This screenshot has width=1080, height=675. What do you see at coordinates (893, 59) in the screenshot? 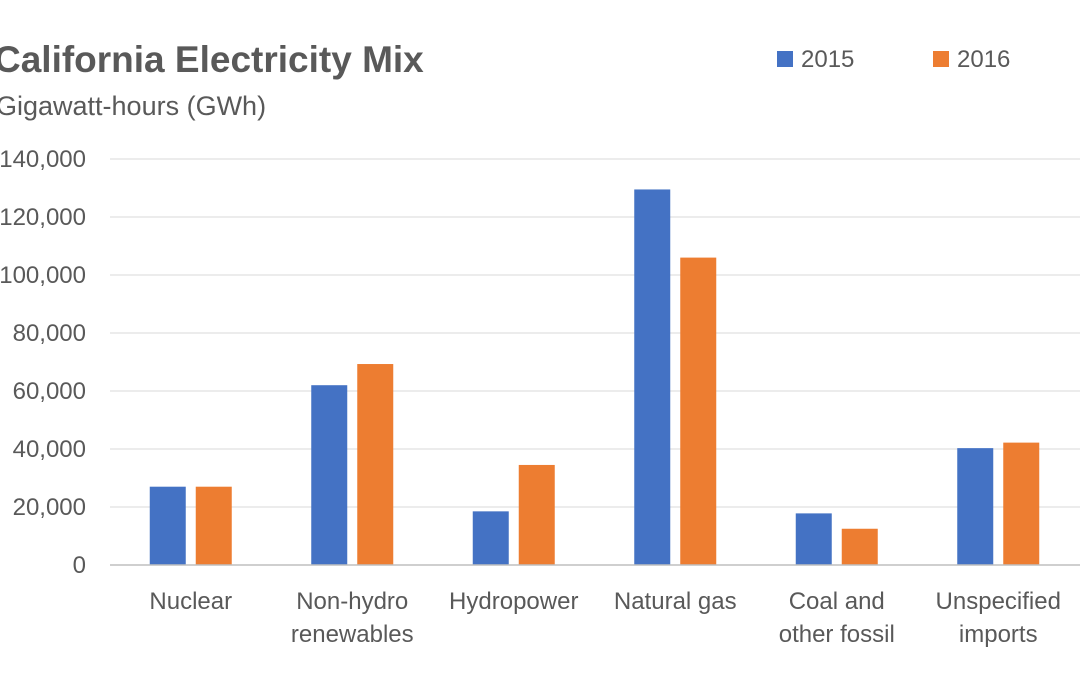
I see `legend: 2015 2016` at bounding box center [893, 59].